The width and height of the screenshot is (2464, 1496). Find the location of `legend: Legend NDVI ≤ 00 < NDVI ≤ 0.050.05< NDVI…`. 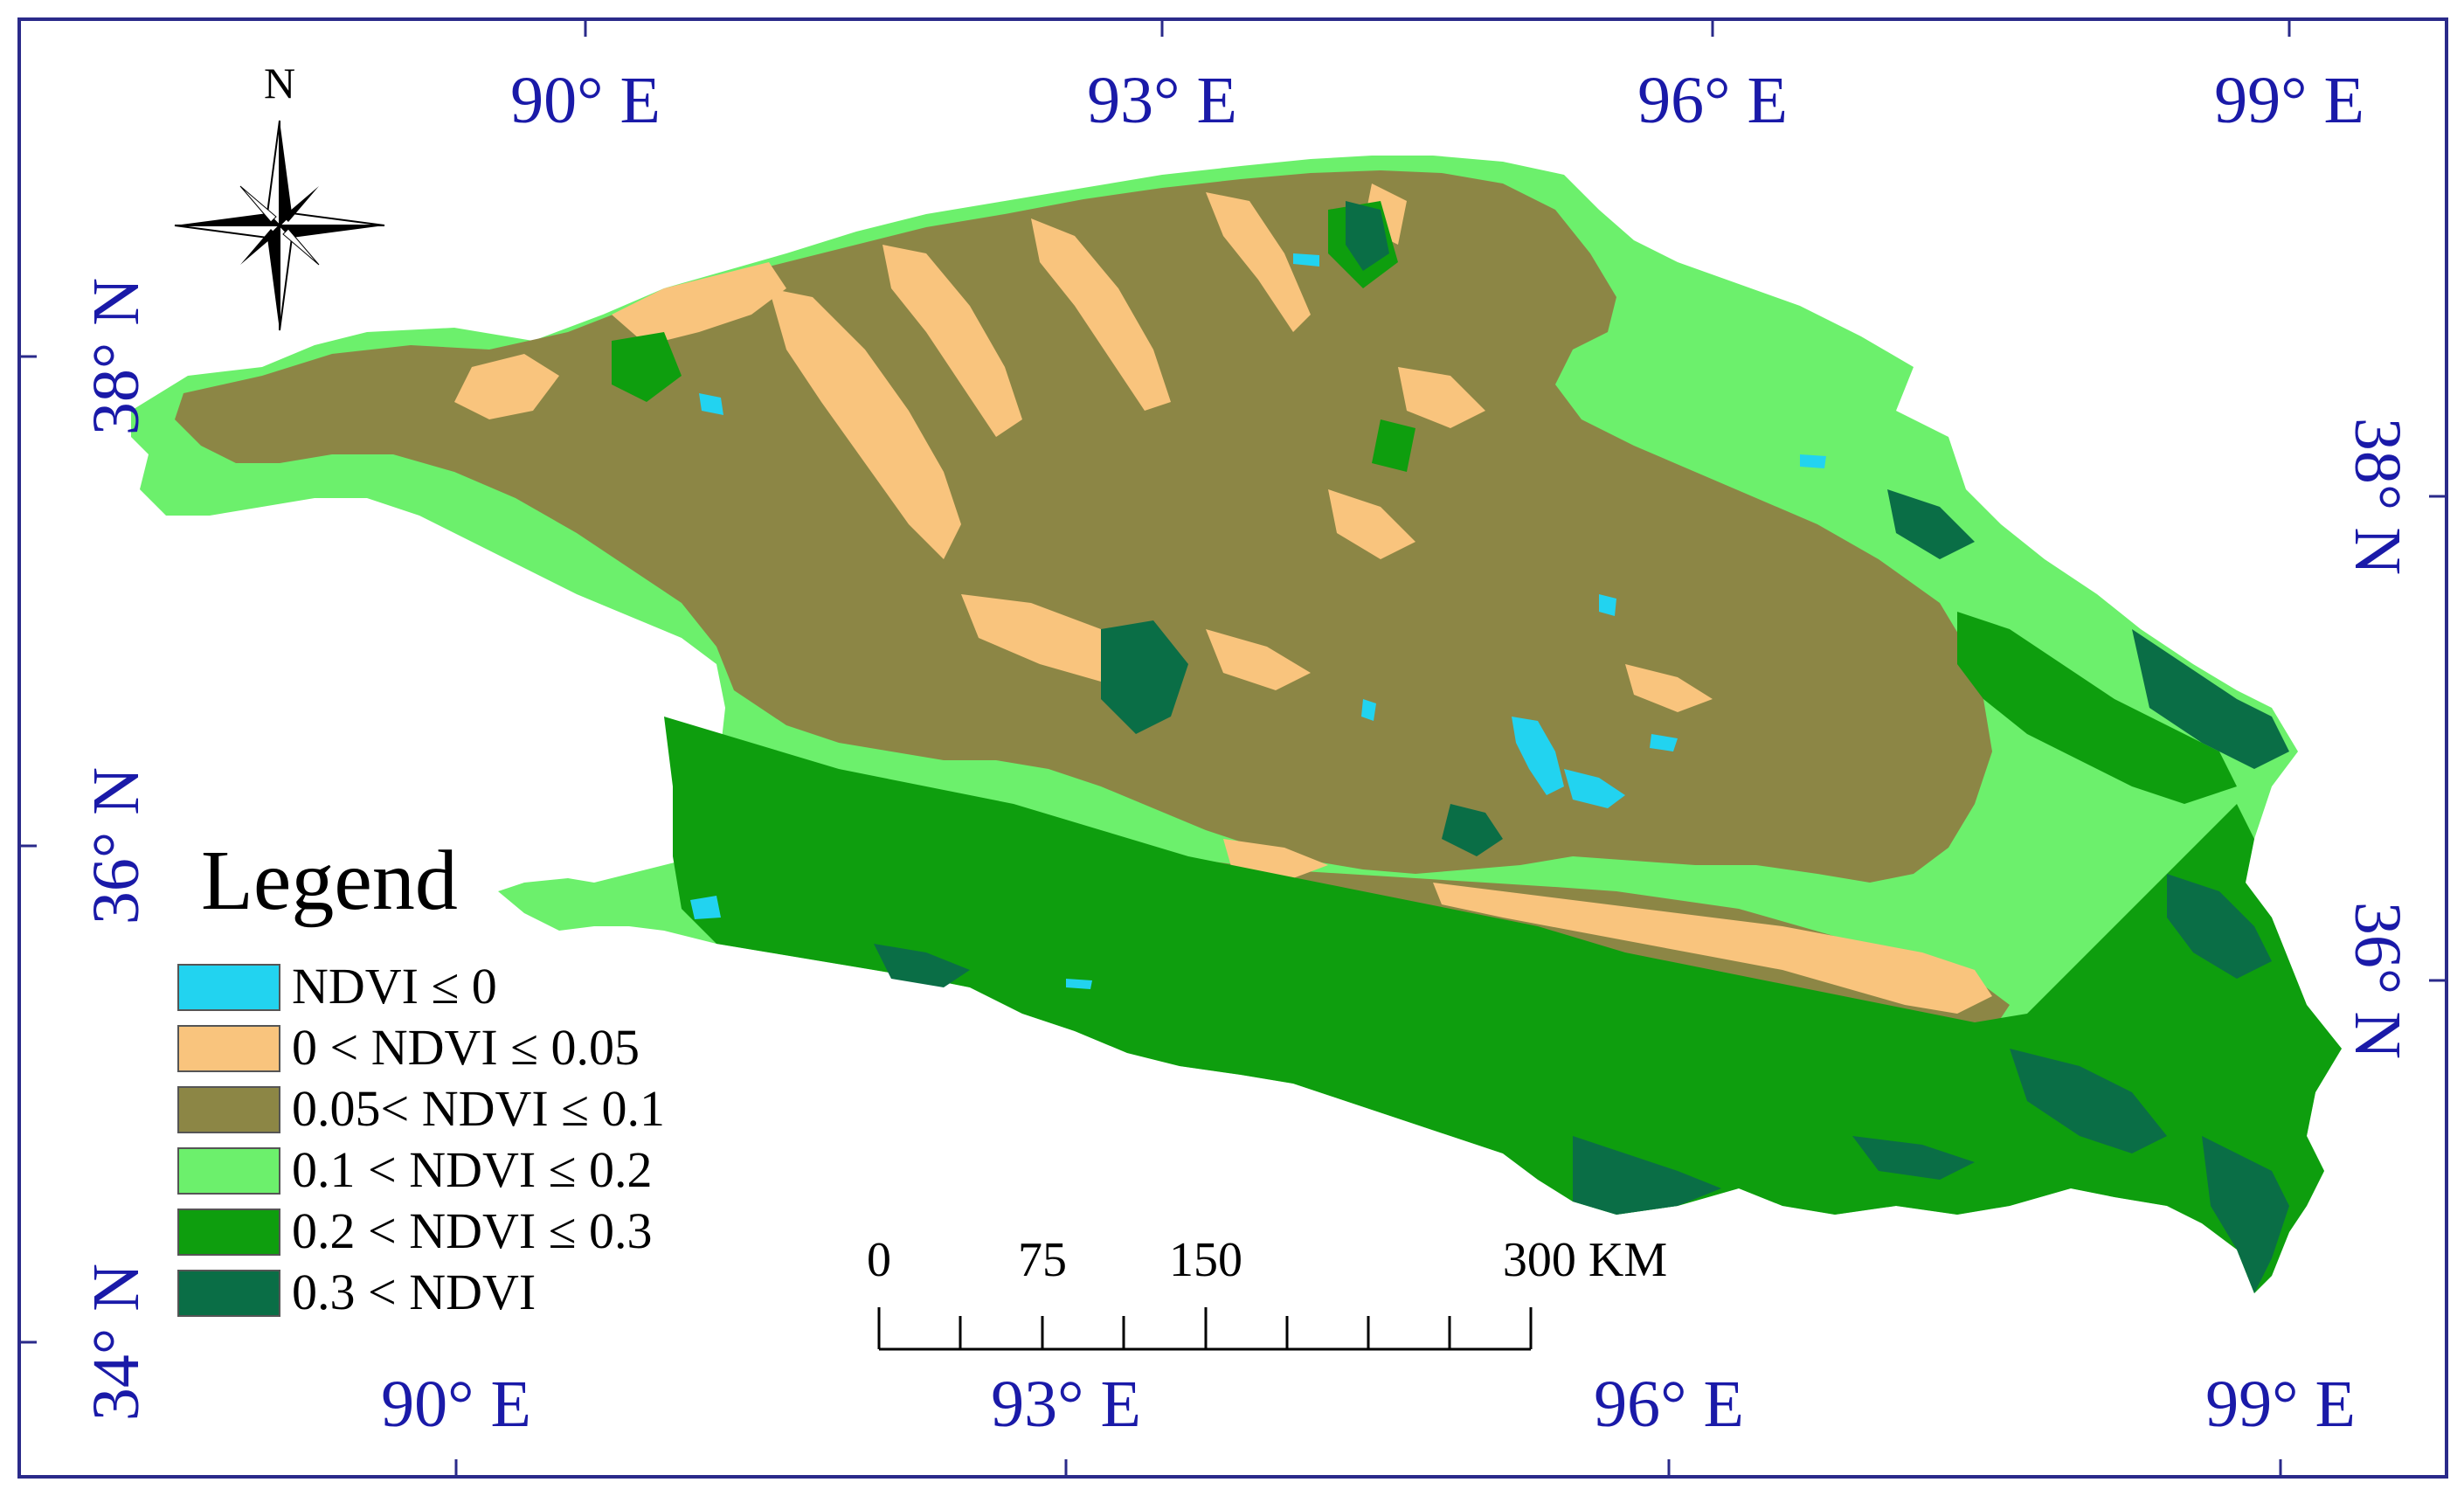

legend: Legend NDVI ≤ 00 < NDVI ≤ 0.050.05< NDVI… is located at coordinates (421, 1077).